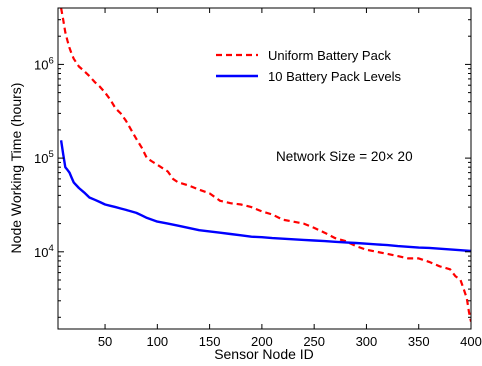 The width and height of the screenshot is (482, 366). Describe the element at coordinates (367, 341) in the screenshot. I see `x-tick-label: 300` at that location.